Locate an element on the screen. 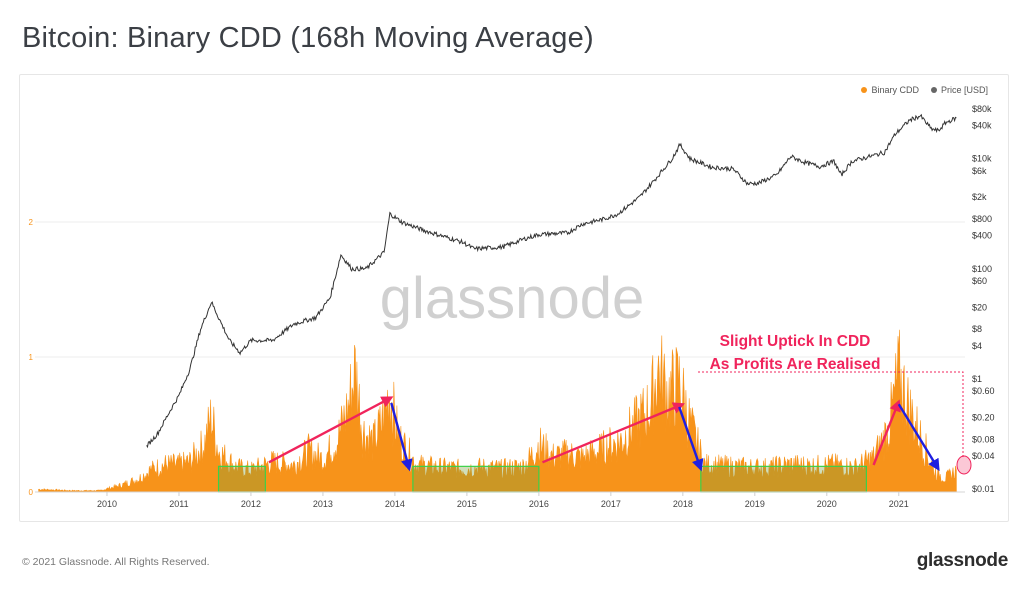 This screenshot has height=590, width=1024. watermark: glassnode is located at coordinates (512, 298).